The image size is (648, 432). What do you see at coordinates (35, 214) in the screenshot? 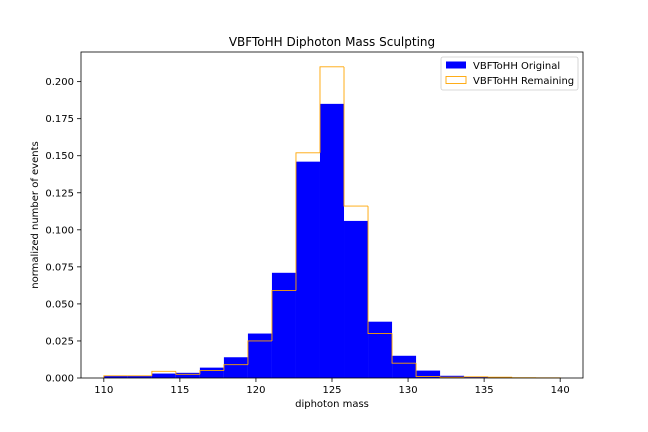
I see `y-axis-label: normalized number of events` at bounding box center [35, 214].